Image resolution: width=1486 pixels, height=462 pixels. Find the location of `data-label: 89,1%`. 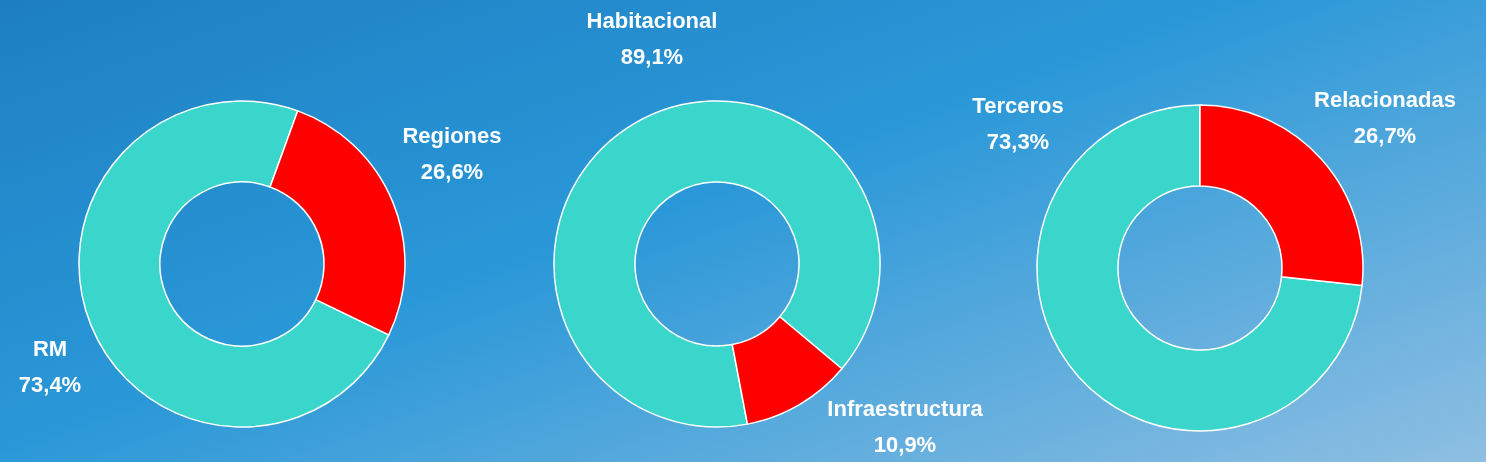

data-label: 89,1% is located at coordinates (652, 56).